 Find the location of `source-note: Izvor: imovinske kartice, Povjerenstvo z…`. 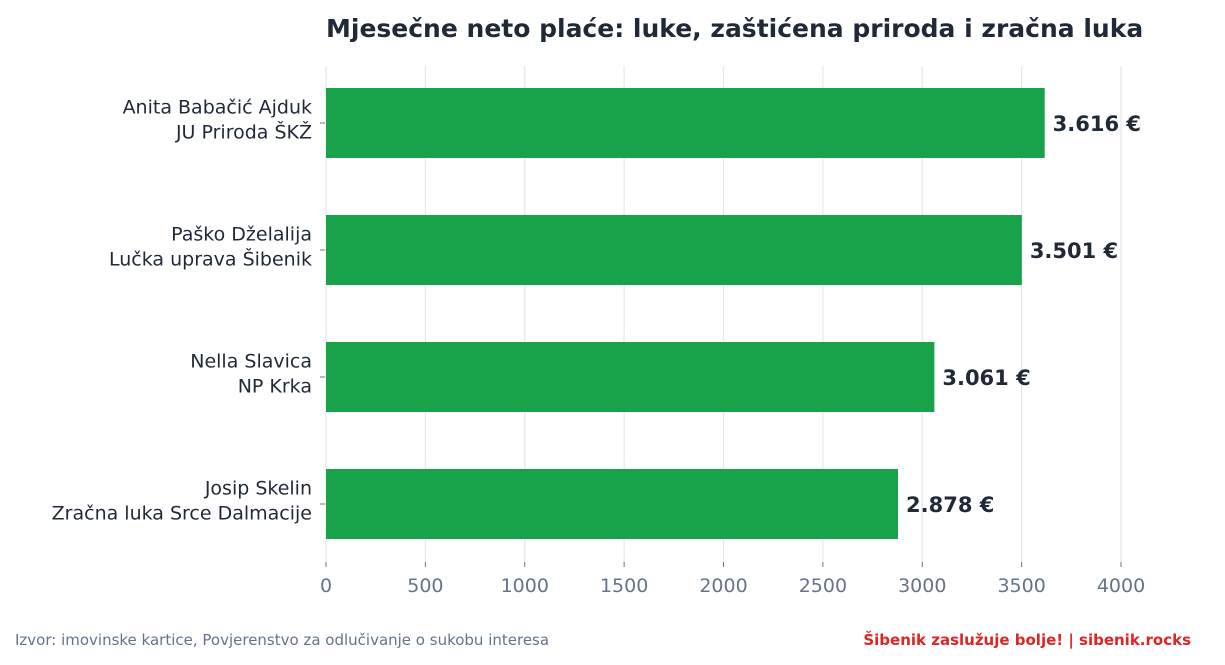

source-note: Izvor: imovinske kartice, Povjerenstvo z… is located at coordinates (282, 640).